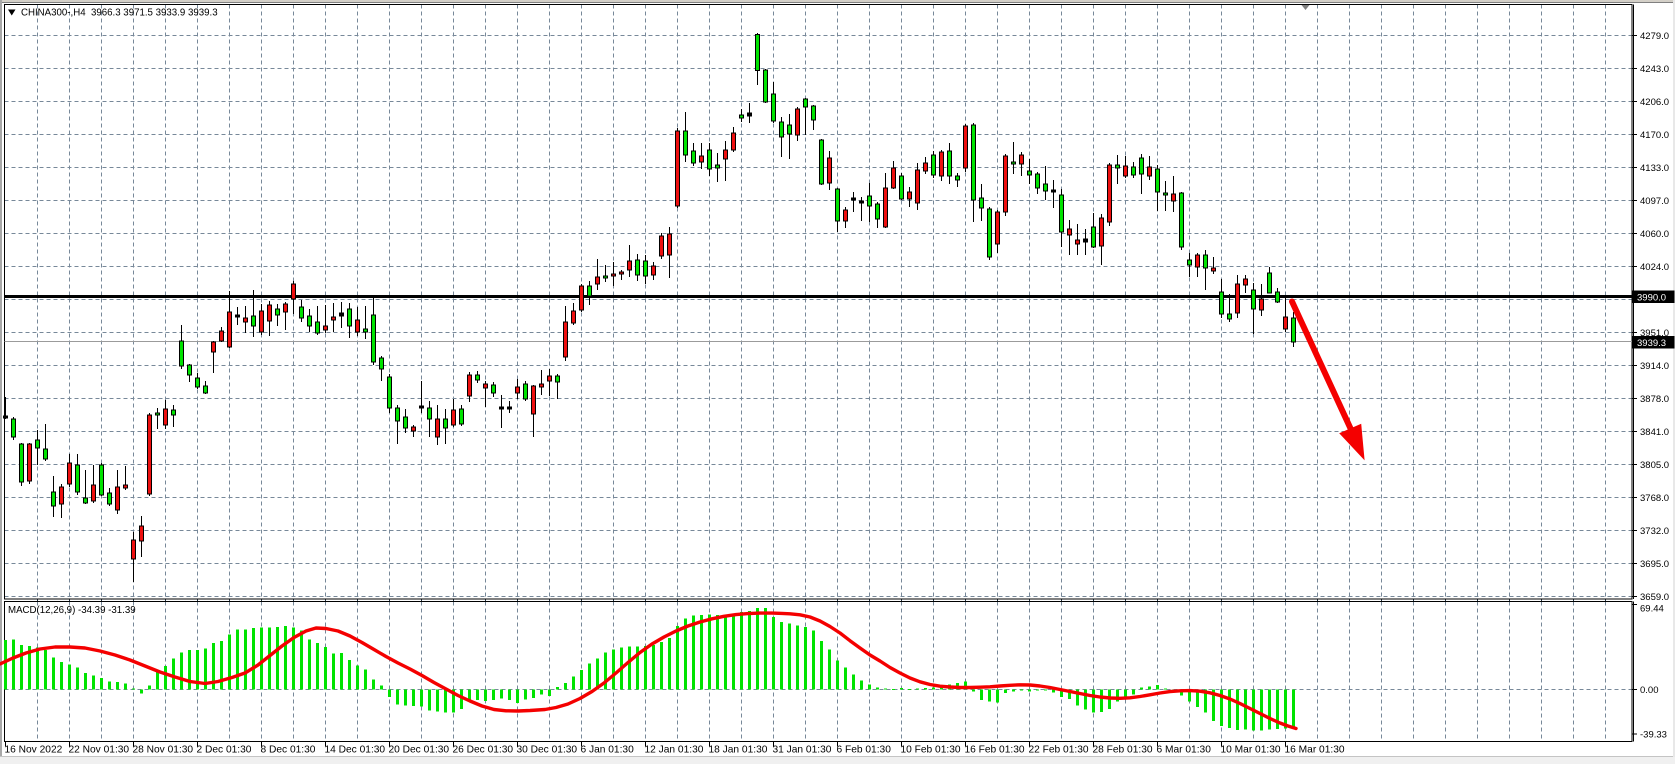 The width and height of the screenshot is (1675, 764). Describe the element at coordinates (1654, 267) in the screenshot. I see `svg-text: 4024.0` at that location.